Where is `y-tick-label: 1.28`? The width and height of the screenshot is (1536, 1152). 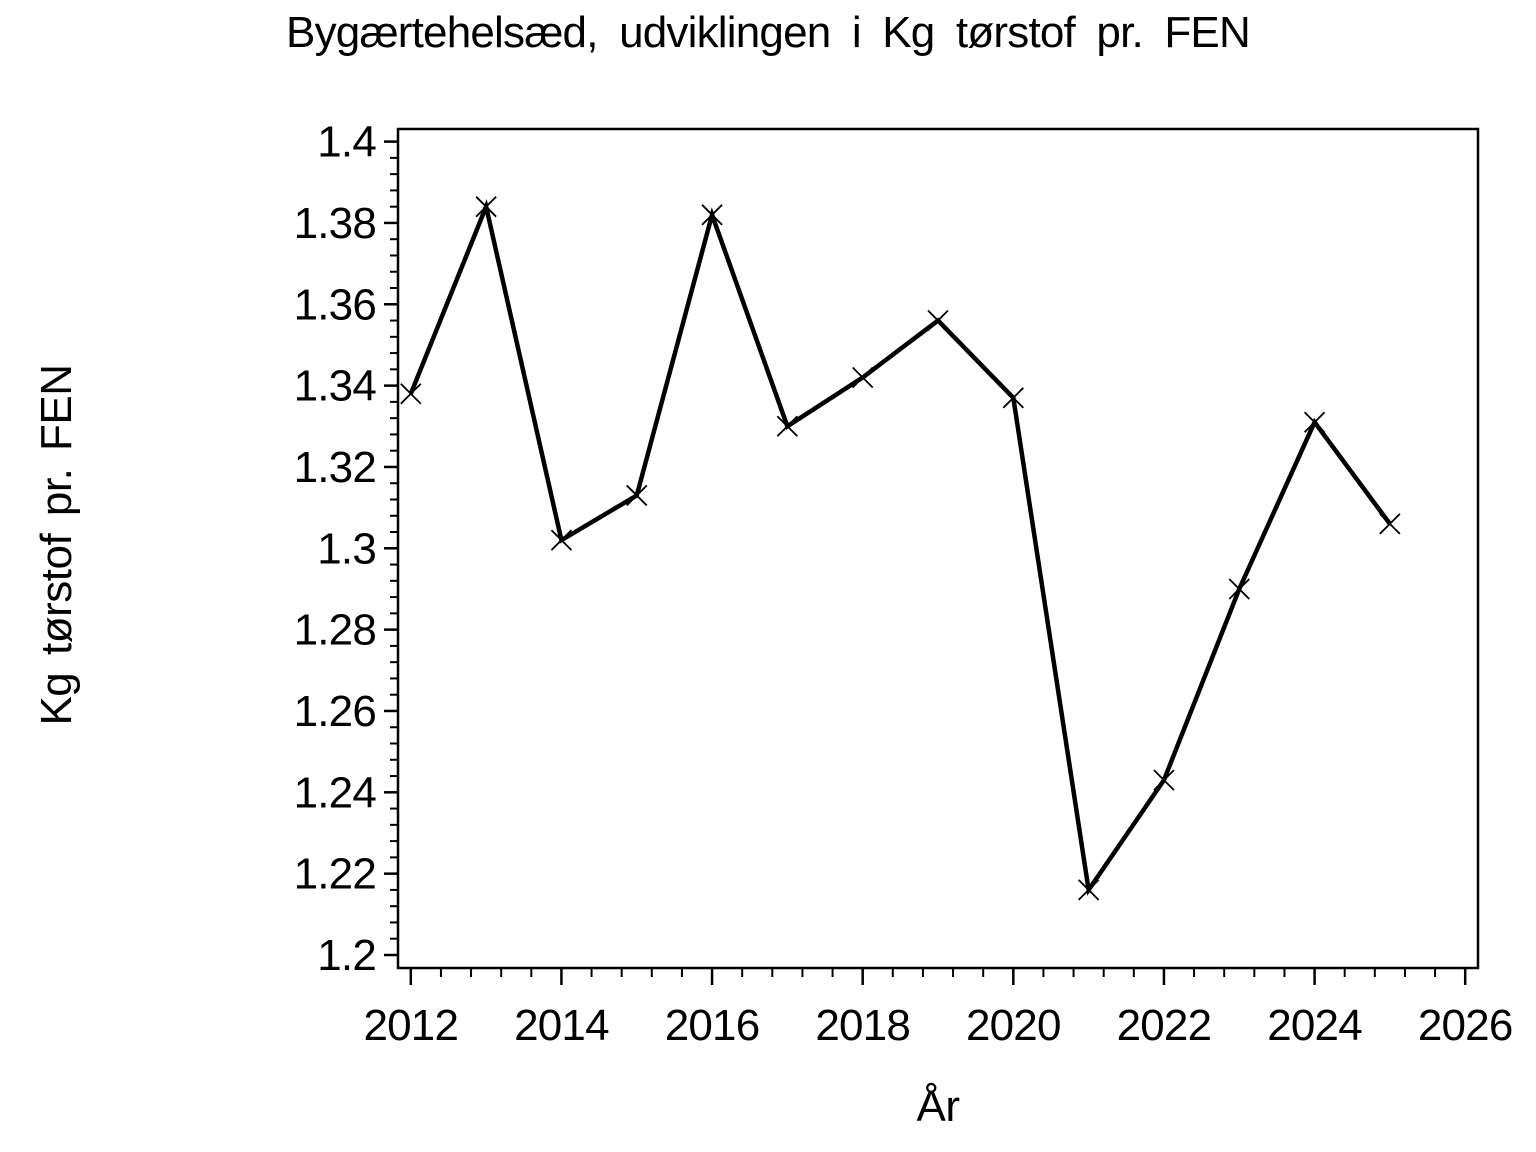
y-tick-label: 1.28 is located at coordinates (335, 630).